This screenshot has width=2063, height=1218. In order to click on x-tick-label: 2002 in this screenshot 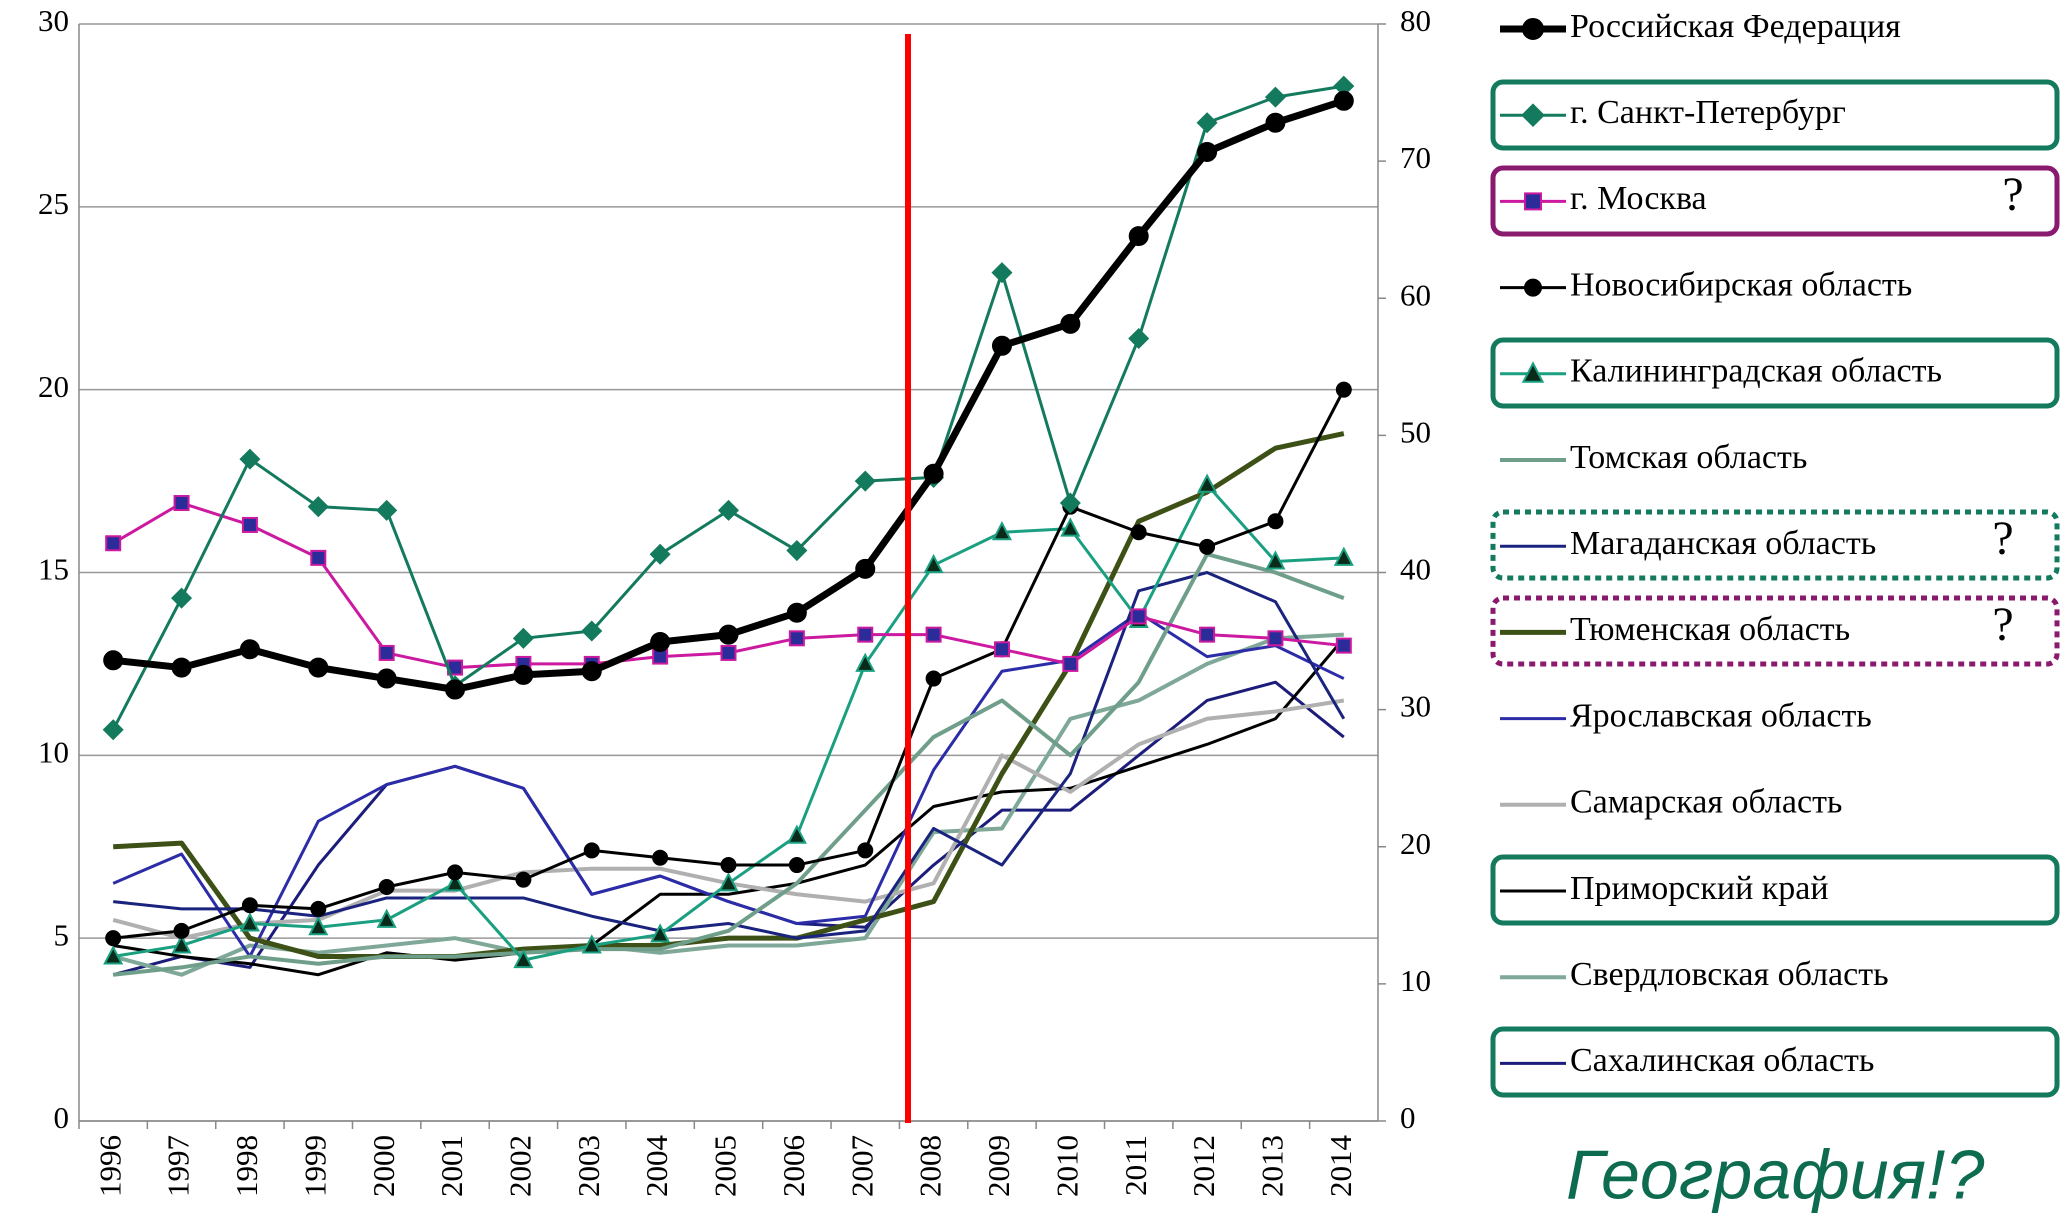, I will do `click(520, 1166)`.